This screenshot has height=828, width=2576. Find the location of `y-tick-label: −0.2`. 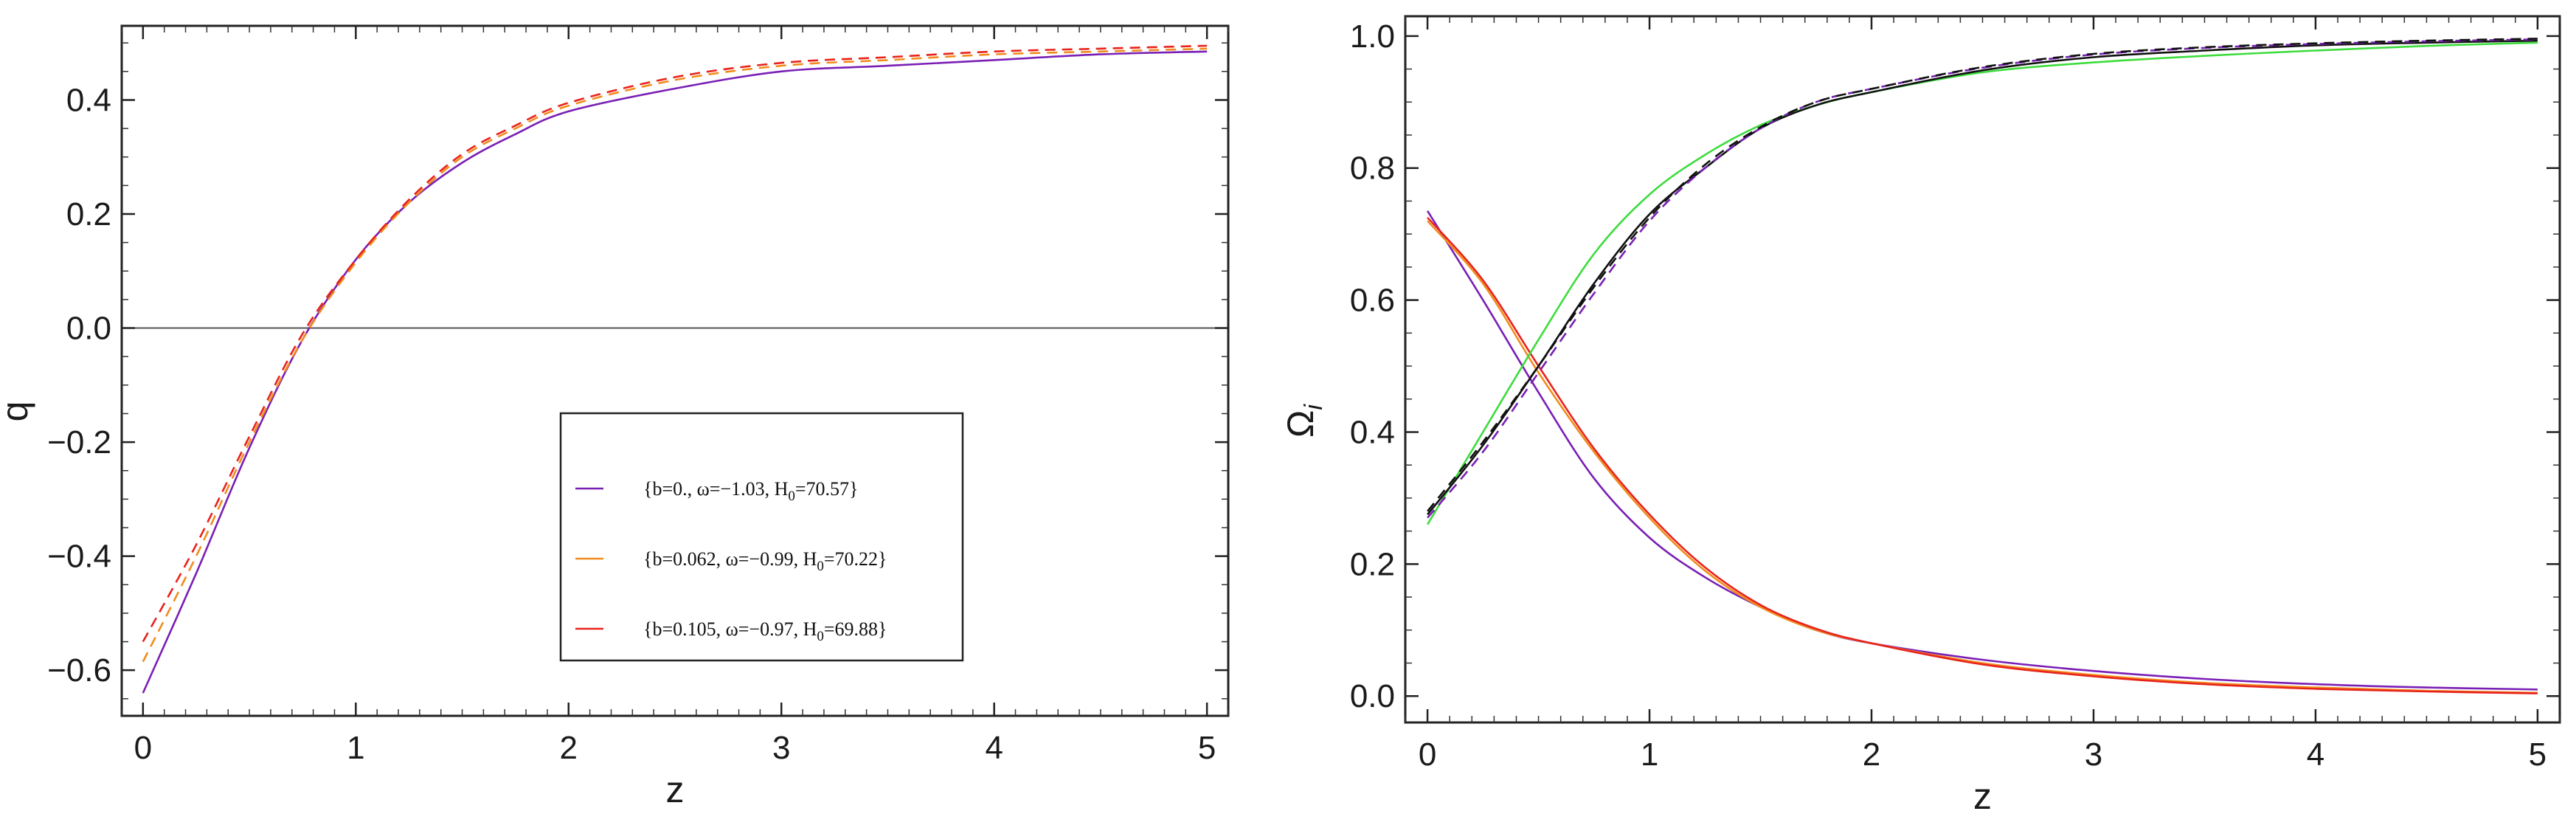

y-tick-label: −0.2 is located at coordinates (79, 442).